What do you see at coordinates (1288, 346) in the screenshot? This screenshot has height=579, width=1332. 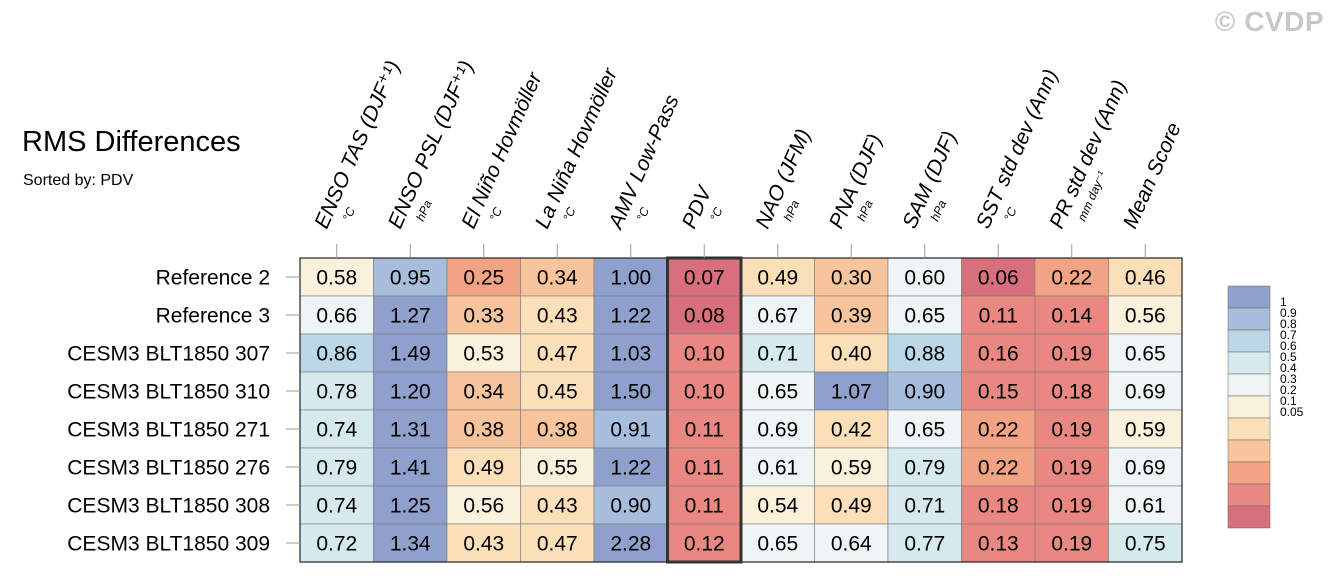 I see `colorbar-label: 0.6` at bounding box center [1288, 346].